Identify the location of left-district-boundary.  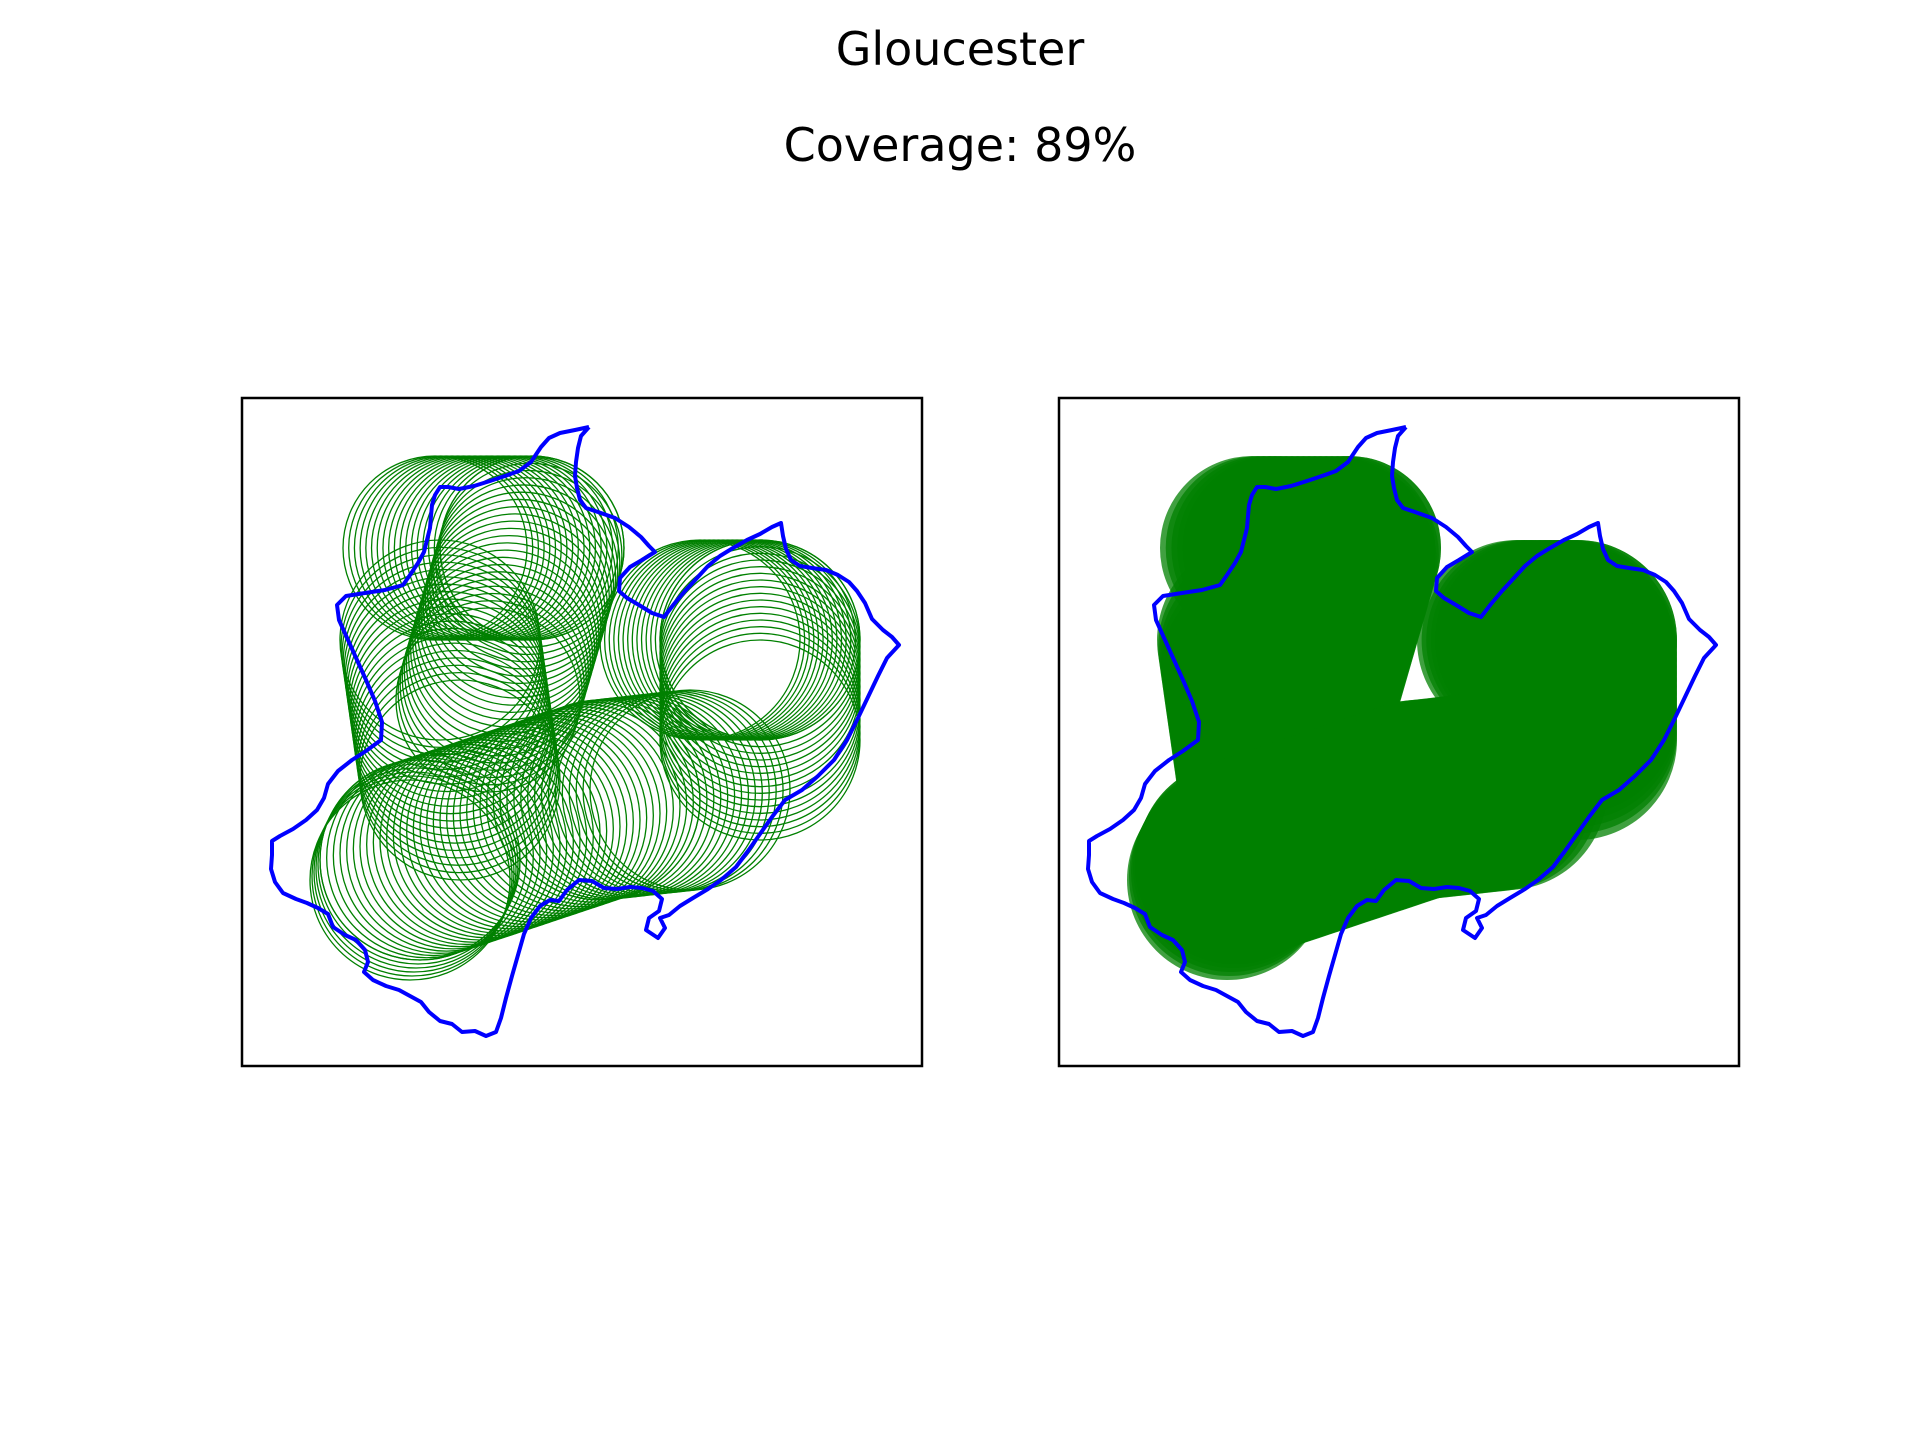
(585, 731).